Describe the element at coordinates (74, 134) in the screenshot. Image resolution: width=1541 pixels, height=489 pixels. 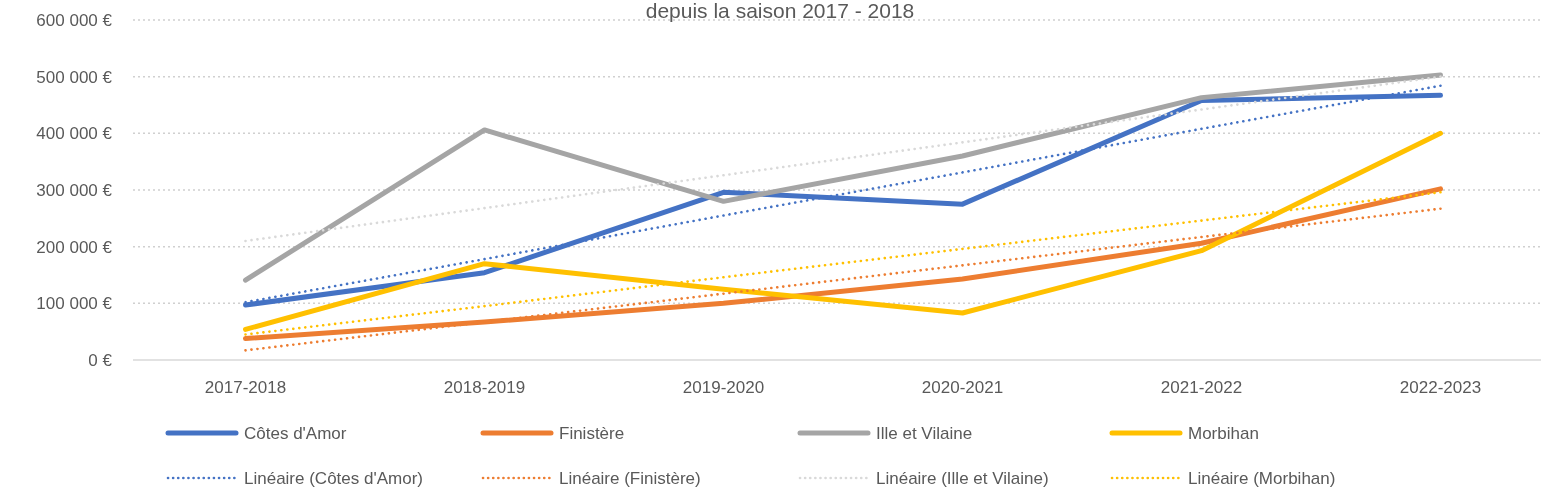
I see `y-tick-label: 400 000 €` at that location.